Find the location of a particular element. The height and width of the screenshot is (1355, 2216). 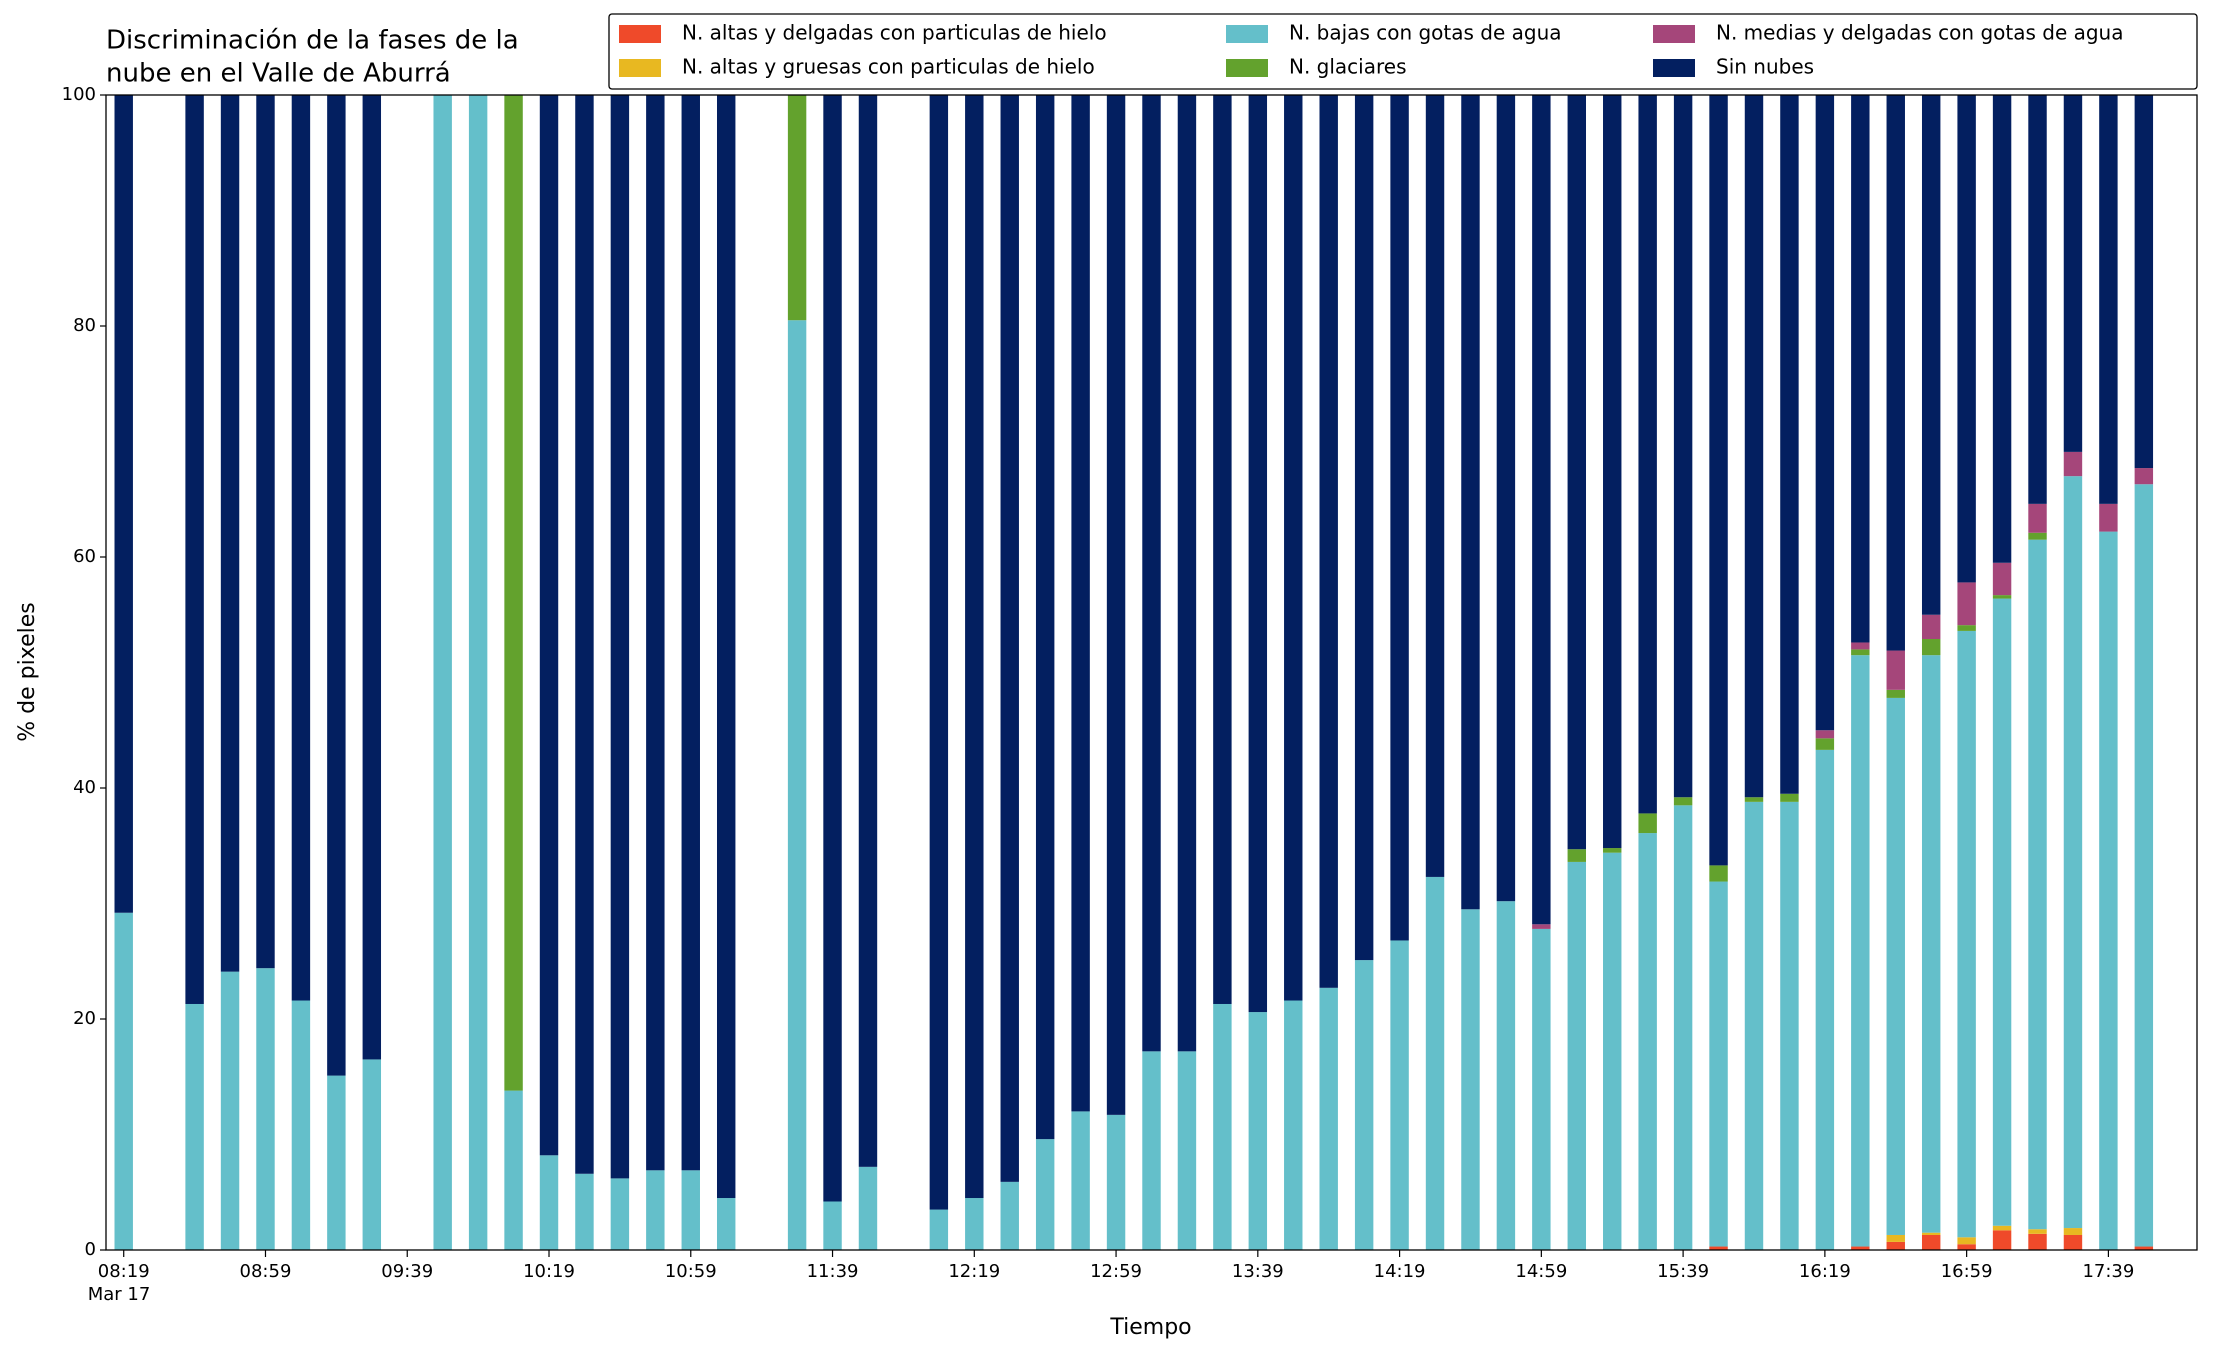

x-tick-label: 12:19 is located at coordinates (974, 1271).